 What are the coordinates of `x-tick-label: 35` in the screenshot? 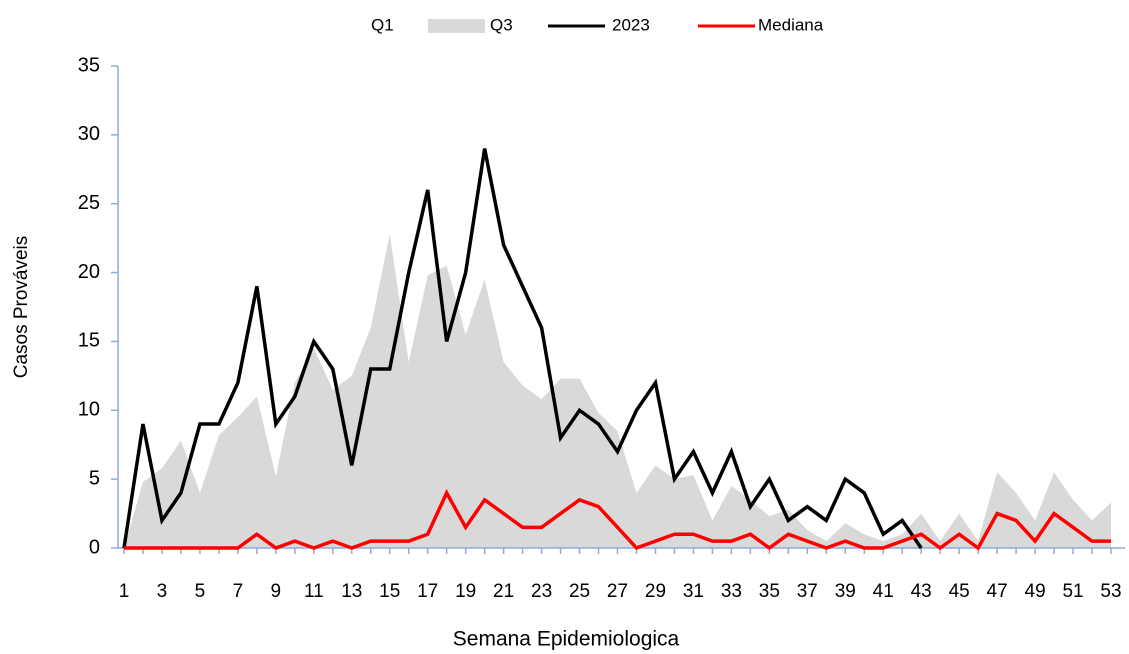 It's located at (769, 591).